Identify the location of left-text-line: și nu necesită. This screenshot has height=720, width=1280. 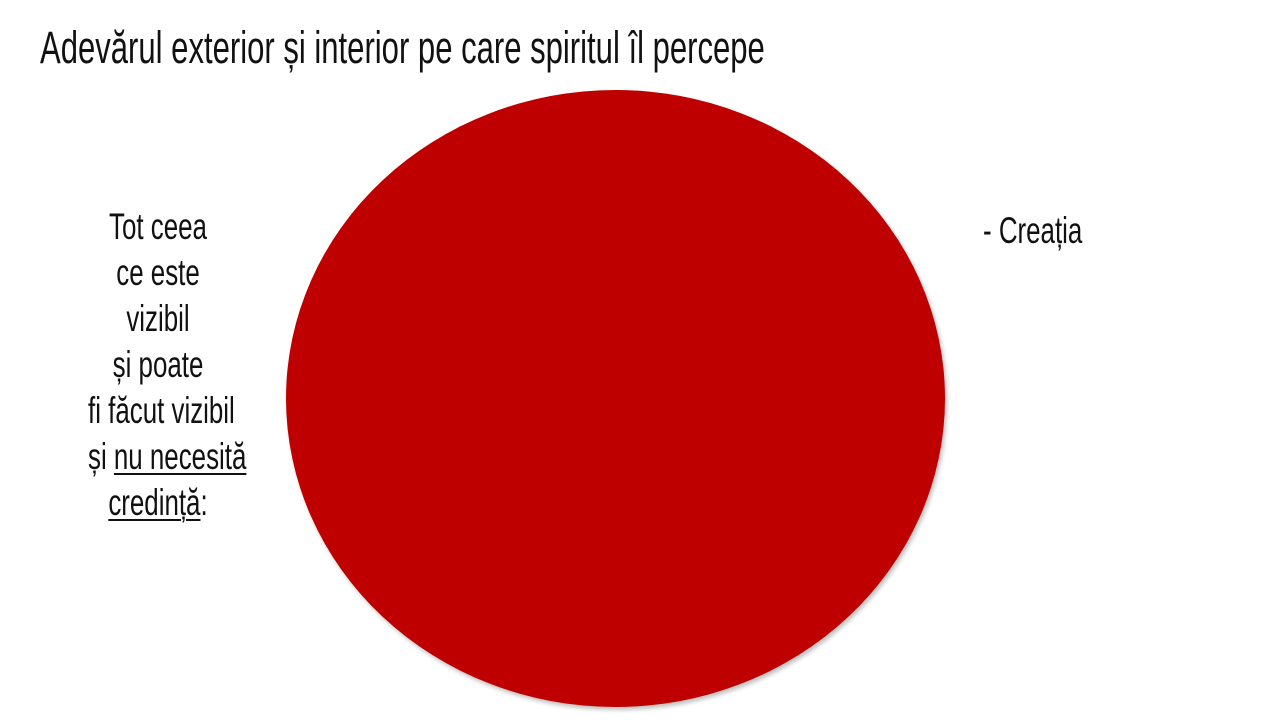
(167, 457).